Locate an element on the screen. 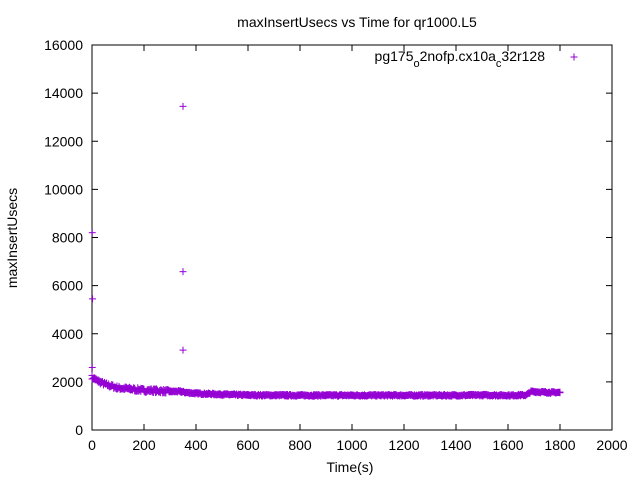 This screenshot has height=480, width=640. y-axis-label: maxInsertUsecs is located at coordinates (12, 238).